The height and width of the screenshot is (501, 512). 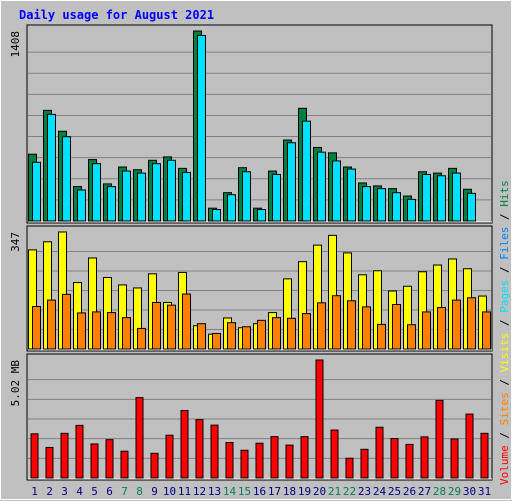 What do you see at coordinates (504, 353) in the screenshot?
I see `legend-item-visits: Visits` at bounding box center [504, 353].